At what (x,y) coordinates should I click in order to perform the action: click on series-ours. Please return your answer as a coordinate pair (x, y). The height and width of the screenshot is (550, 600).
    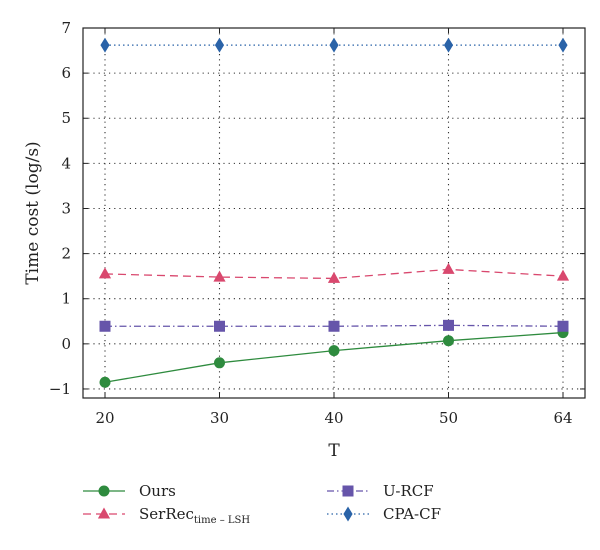
    Looking at the image, I should click on (334, 357).